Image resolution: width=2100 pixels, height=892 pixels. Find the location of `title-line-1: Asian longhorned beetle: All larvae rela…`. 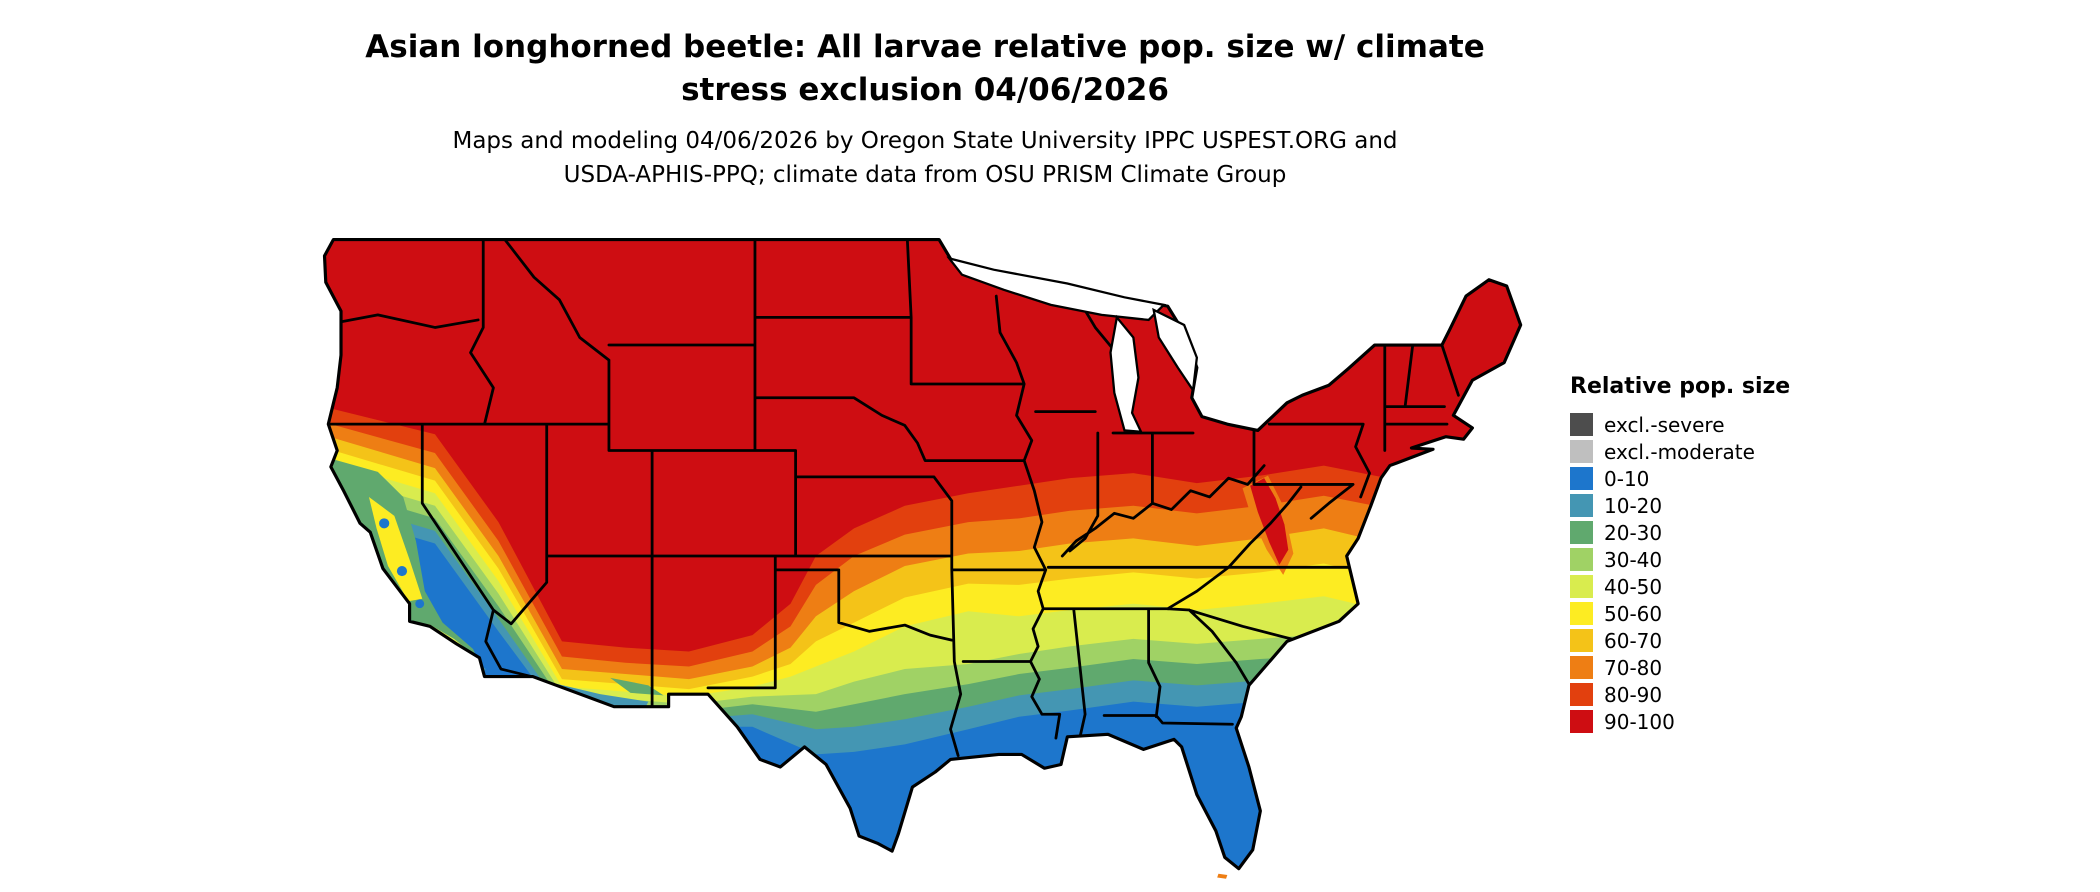

title-line-1: Asian longhorned beetle: All larvae rela… is located at coordinates (925, 47).